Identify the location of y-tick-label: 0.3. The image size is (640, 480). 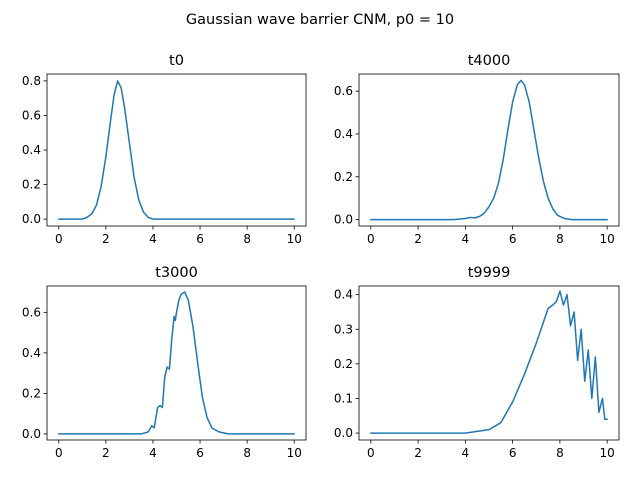
(343, 329).